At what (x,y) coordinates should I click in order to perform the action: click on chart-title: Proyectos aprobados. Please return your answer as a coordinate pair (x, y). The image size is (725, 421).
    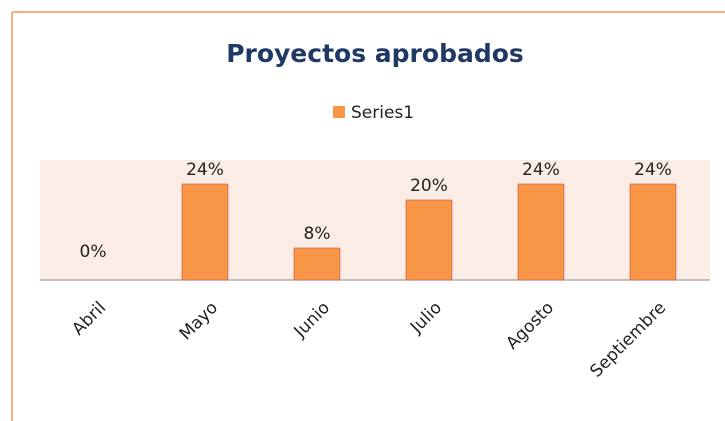
    Looking at the image, I should click on (375, 53).